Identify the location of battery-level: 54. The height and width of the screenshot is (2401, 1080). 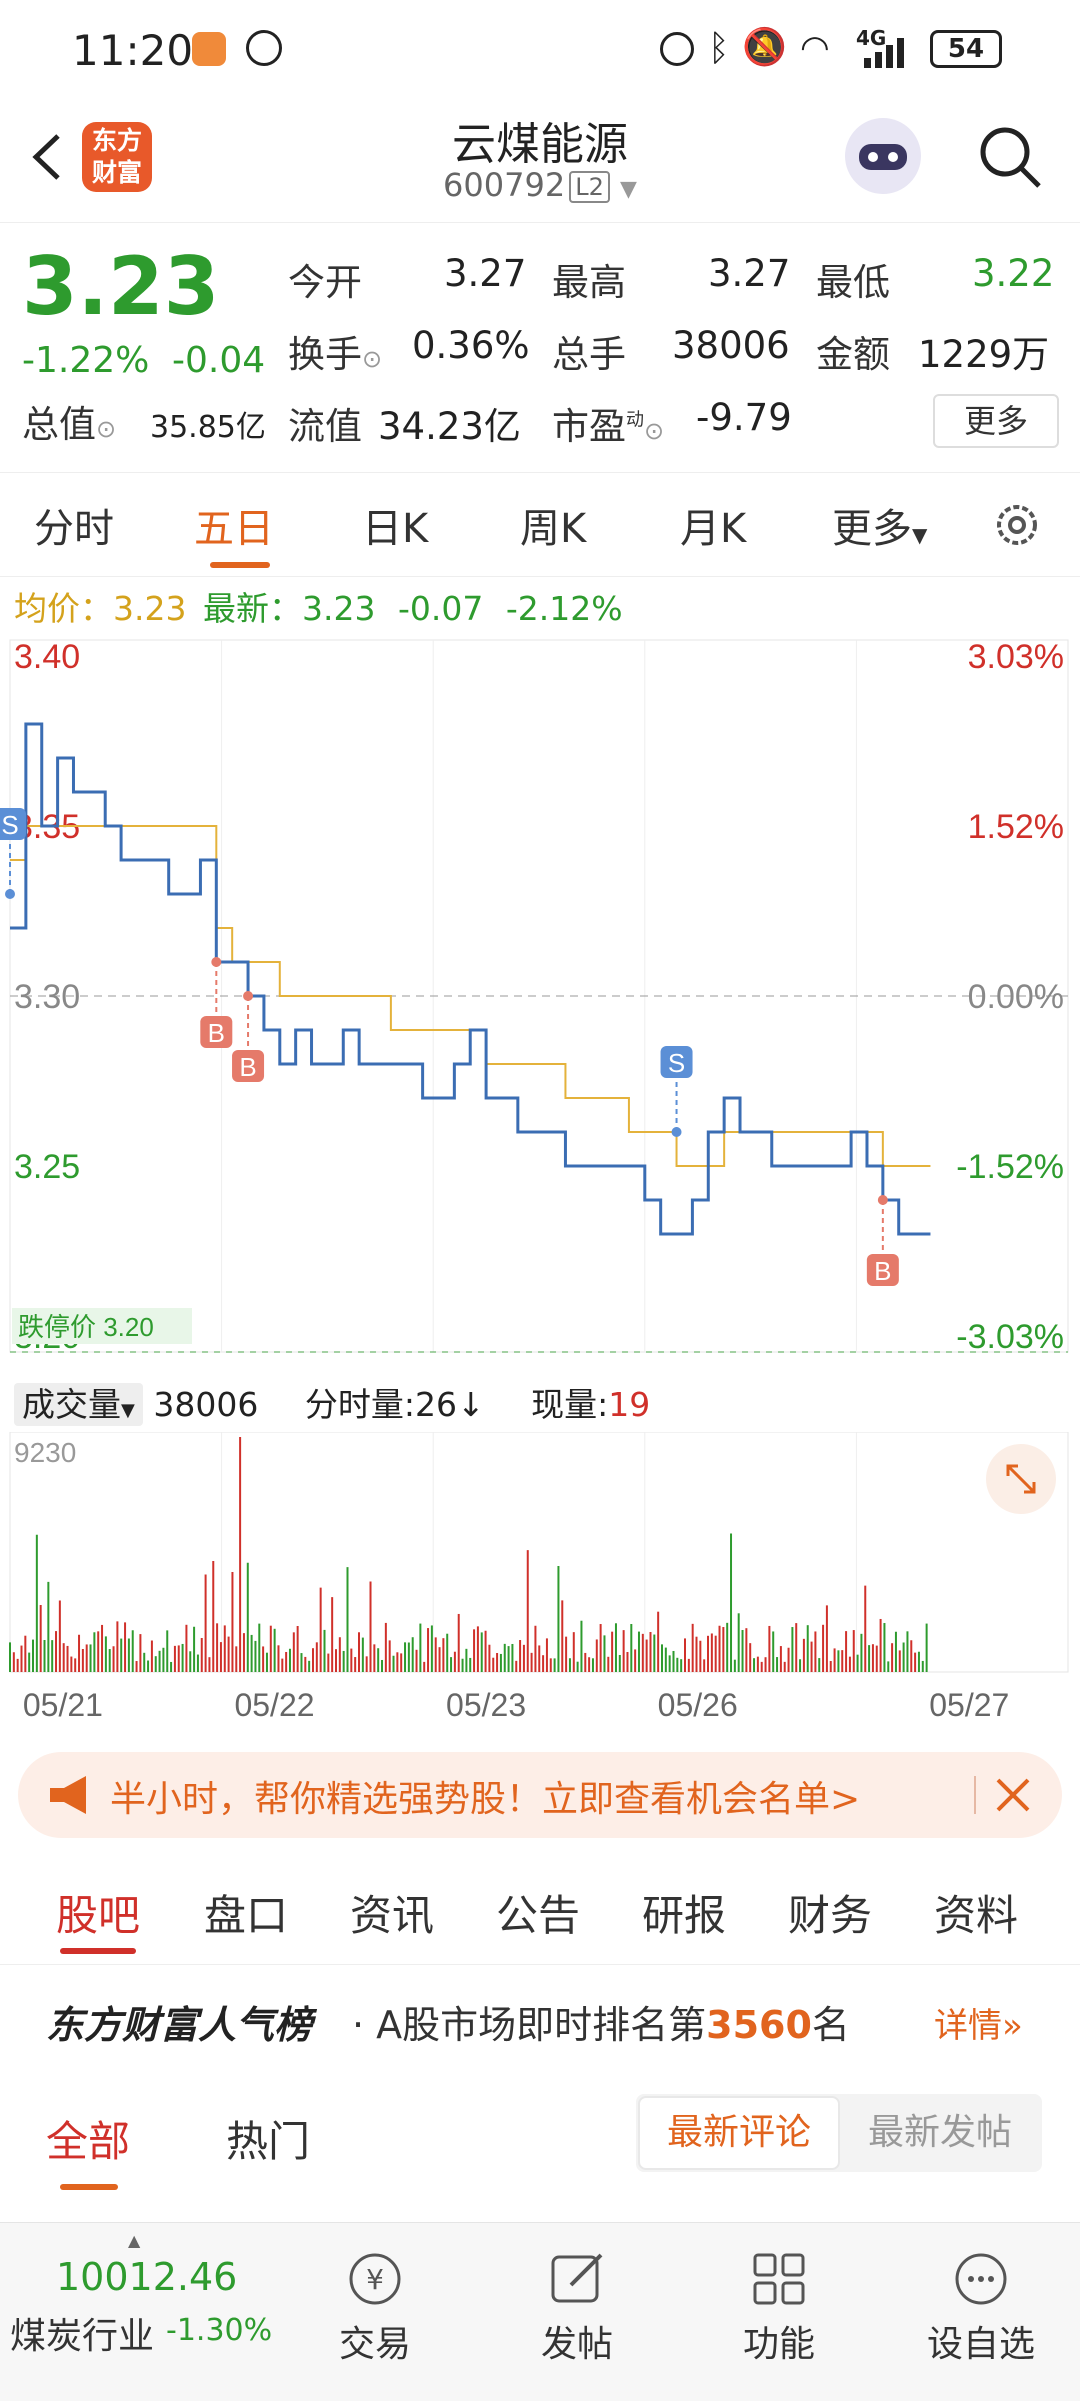
(966, 49).